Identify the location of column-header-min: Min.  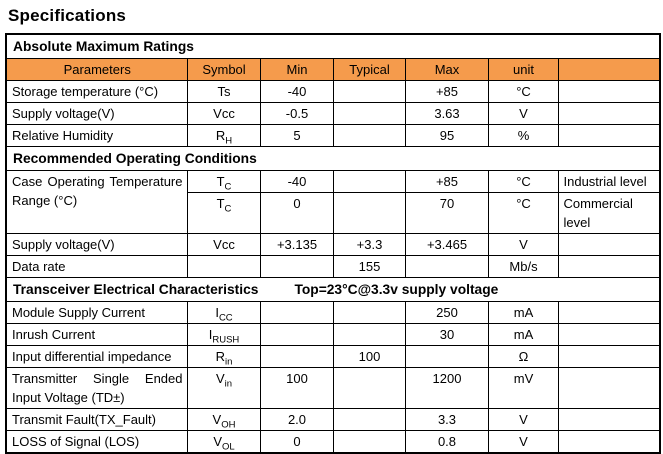
(296, 69).